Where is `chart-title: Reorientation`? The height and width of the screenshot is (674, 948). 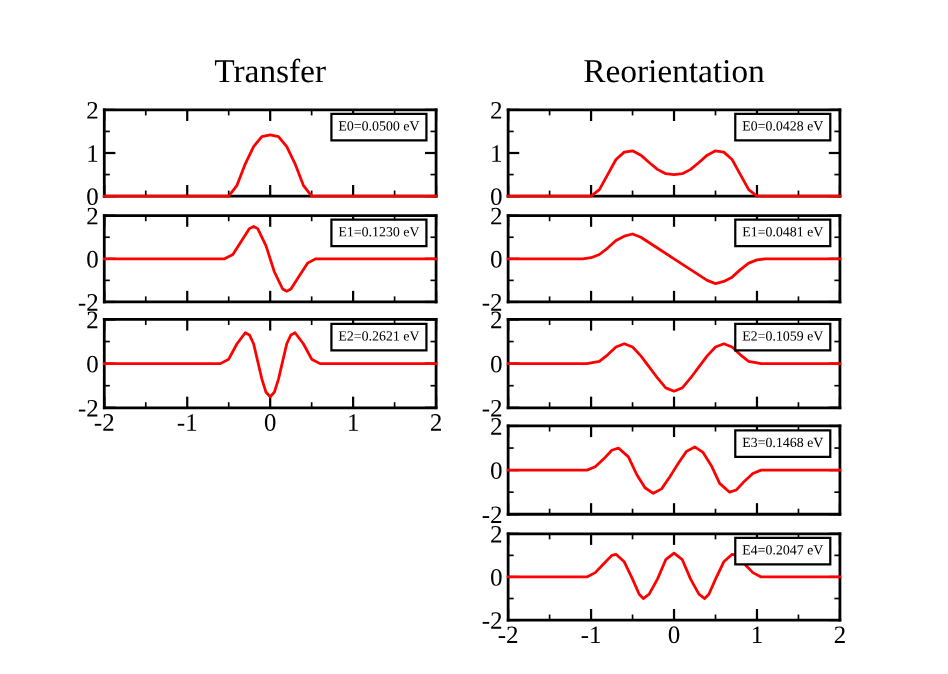 chart-title: Reorientation is located at coordinates (674, 71).